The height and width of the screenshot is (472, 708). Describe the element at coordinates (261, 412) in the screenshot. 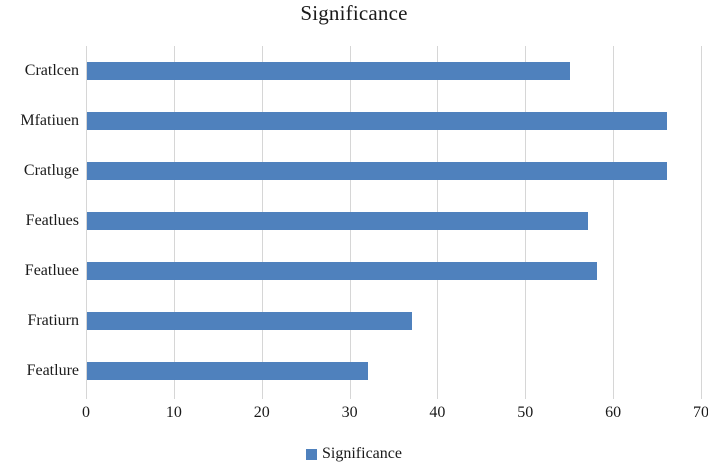

I see `x-tick-label: 20` at that location.